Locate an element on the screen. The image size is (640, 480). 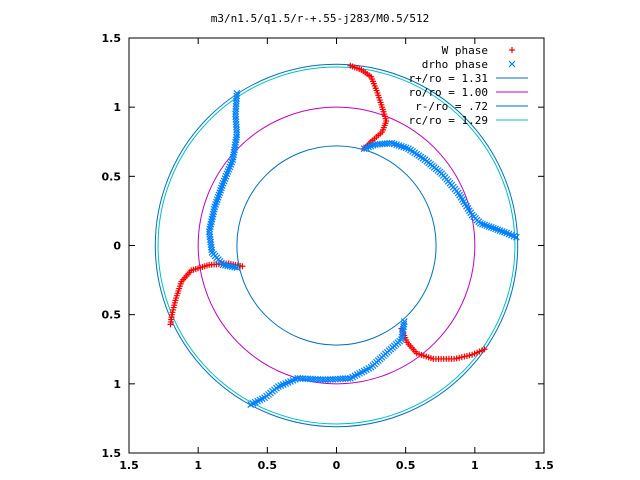
ytick-label-5: 1 is located at coordinates (117, 107).